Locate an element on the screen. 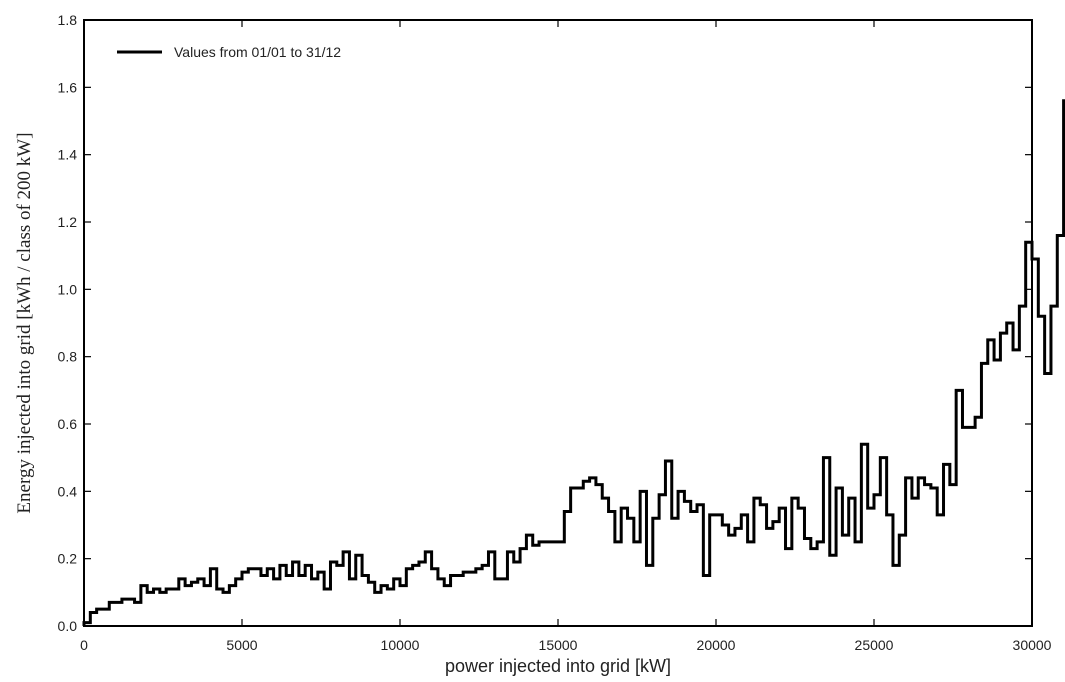 The image size is (1065, 682). legend: Values from 01/01 to 31/12 is located at coordinates (229, 52).